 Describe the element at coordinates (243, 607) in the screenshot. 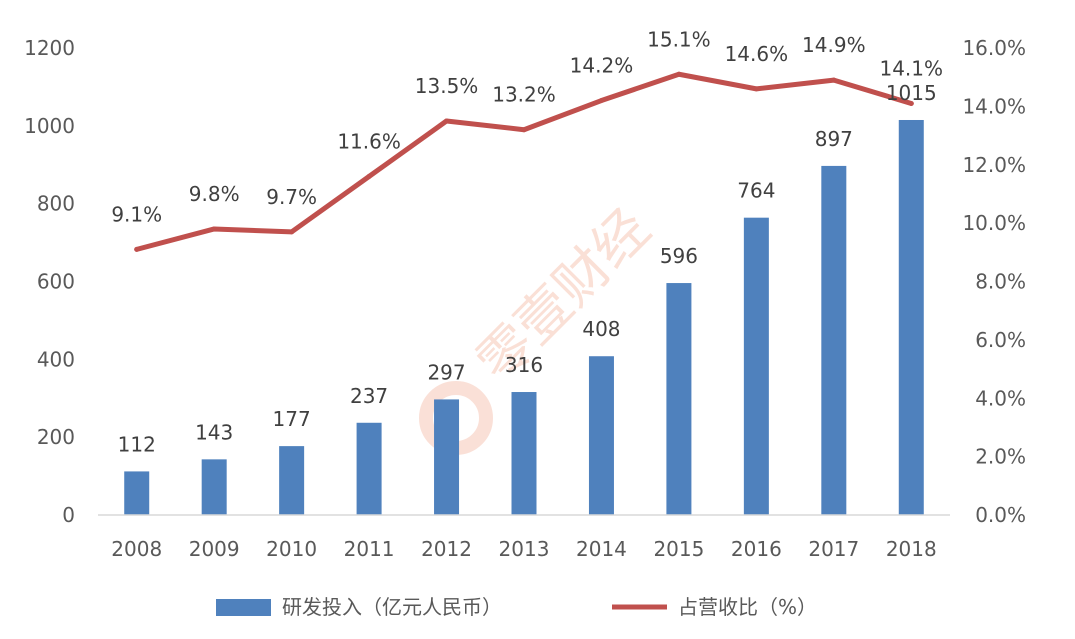

I see `legend-swatch-bar` at that location.